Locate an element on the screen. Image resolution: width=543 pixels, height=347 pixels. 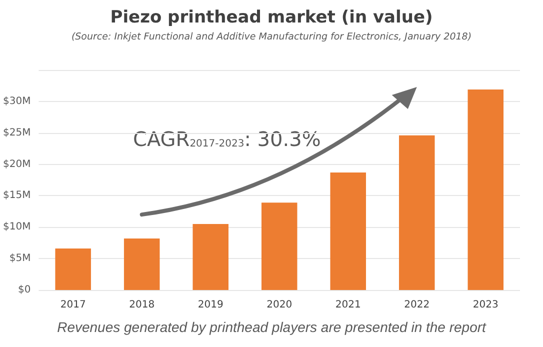
y-tick-label: $25M is located at coordinates (16, 132).